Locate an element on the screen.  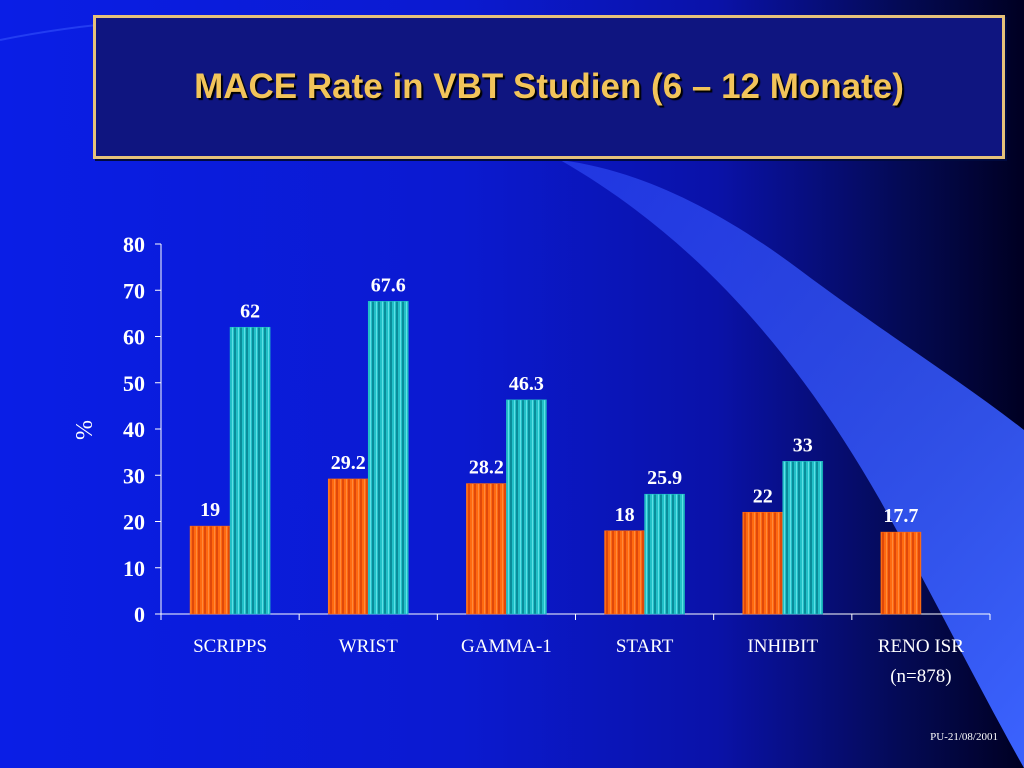
x-tick-label-line: SCRIPPS is located at coordinates (230, 646).